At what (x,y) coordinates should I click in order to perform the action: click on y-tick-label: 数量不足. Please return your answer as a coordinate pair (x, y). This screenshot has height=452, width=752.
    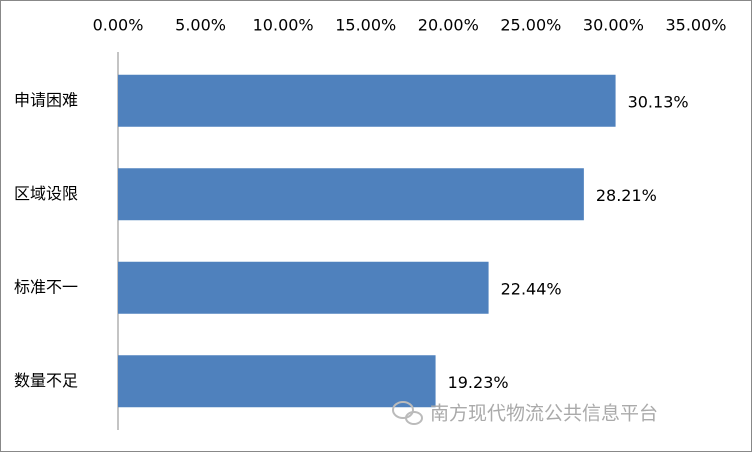
    Looking at the image, I should click on (46, 380).